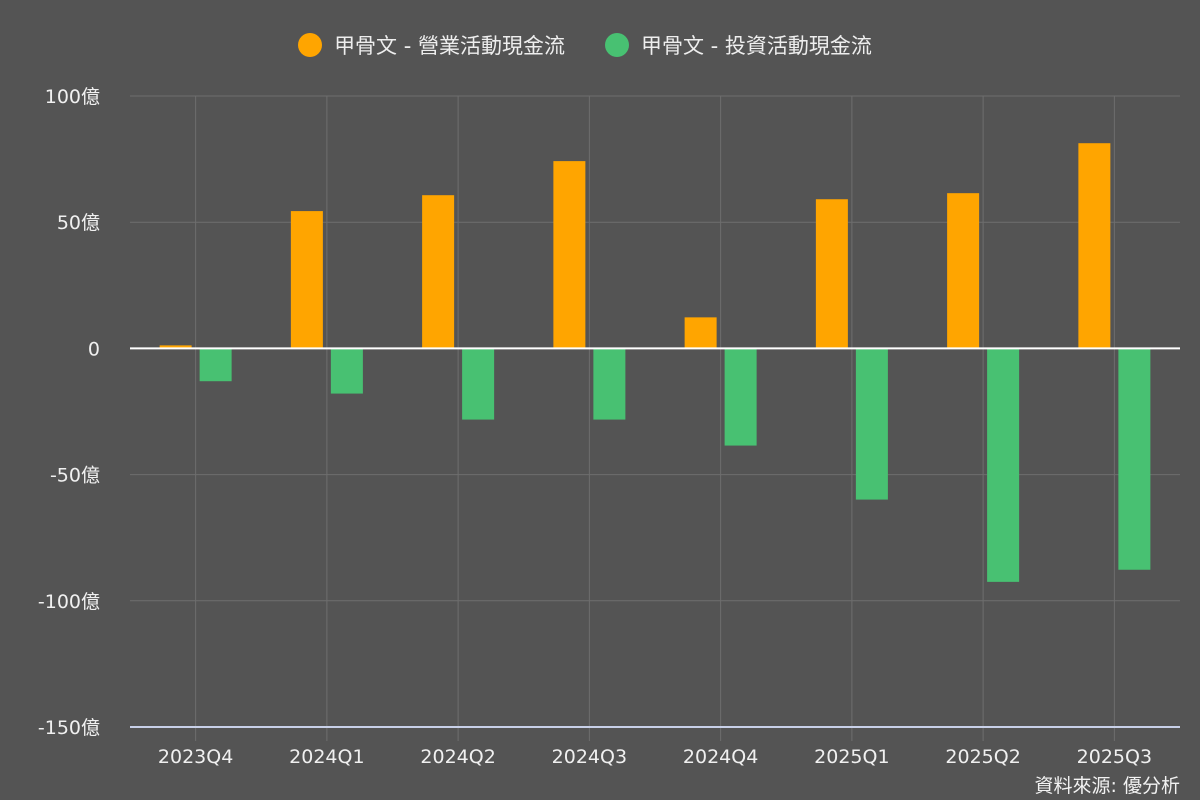  I want to click on bar-investing-2024Q4, so click(740, 397).